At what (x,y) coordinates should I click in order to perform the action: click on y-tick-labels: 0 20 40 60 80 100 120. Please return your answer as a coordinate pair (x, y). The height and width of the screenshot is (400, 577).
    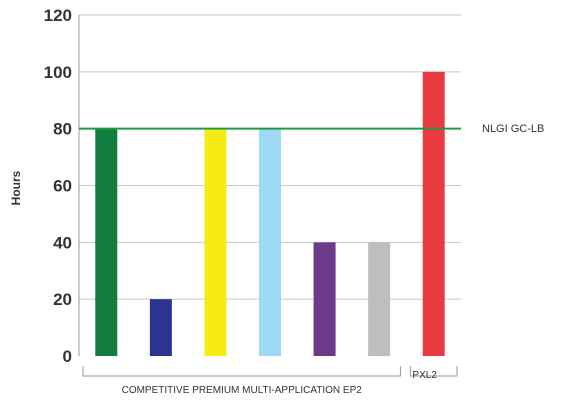
    Looking at the image, I should click on (58, 186).